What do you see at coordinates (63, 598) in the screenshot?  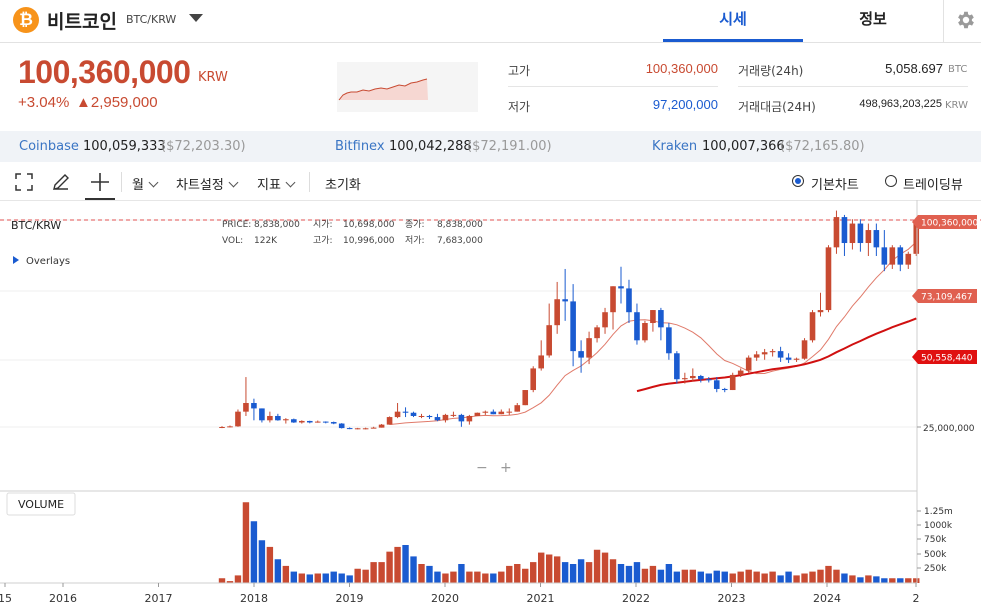 I see `x-tick-label: 2016` at bounding box center [63, 598].